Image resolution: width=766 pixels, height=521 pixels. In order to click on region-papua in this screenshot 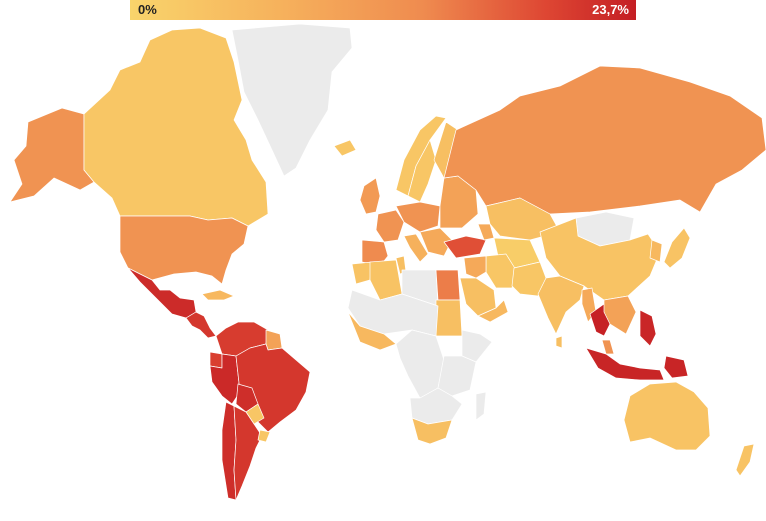, I will do `click(676, 367)`.